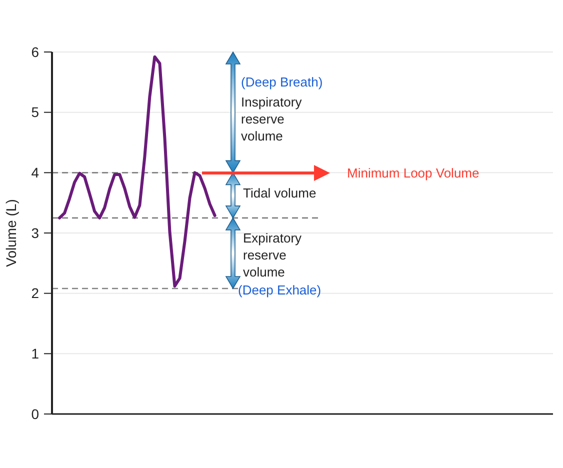 The image size is (563, 468). I want to click on y-tick-label: 4, so click(35, 172).